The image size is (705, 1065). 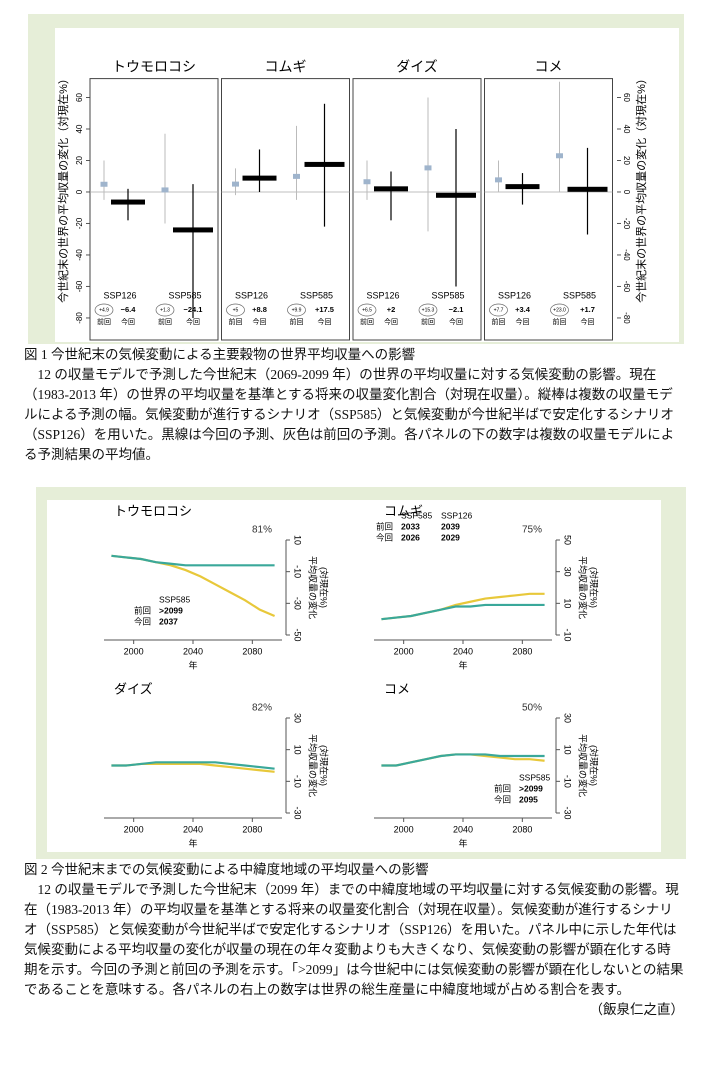 I want to click on annotation-value: 2026, so click(x=410, y=537).